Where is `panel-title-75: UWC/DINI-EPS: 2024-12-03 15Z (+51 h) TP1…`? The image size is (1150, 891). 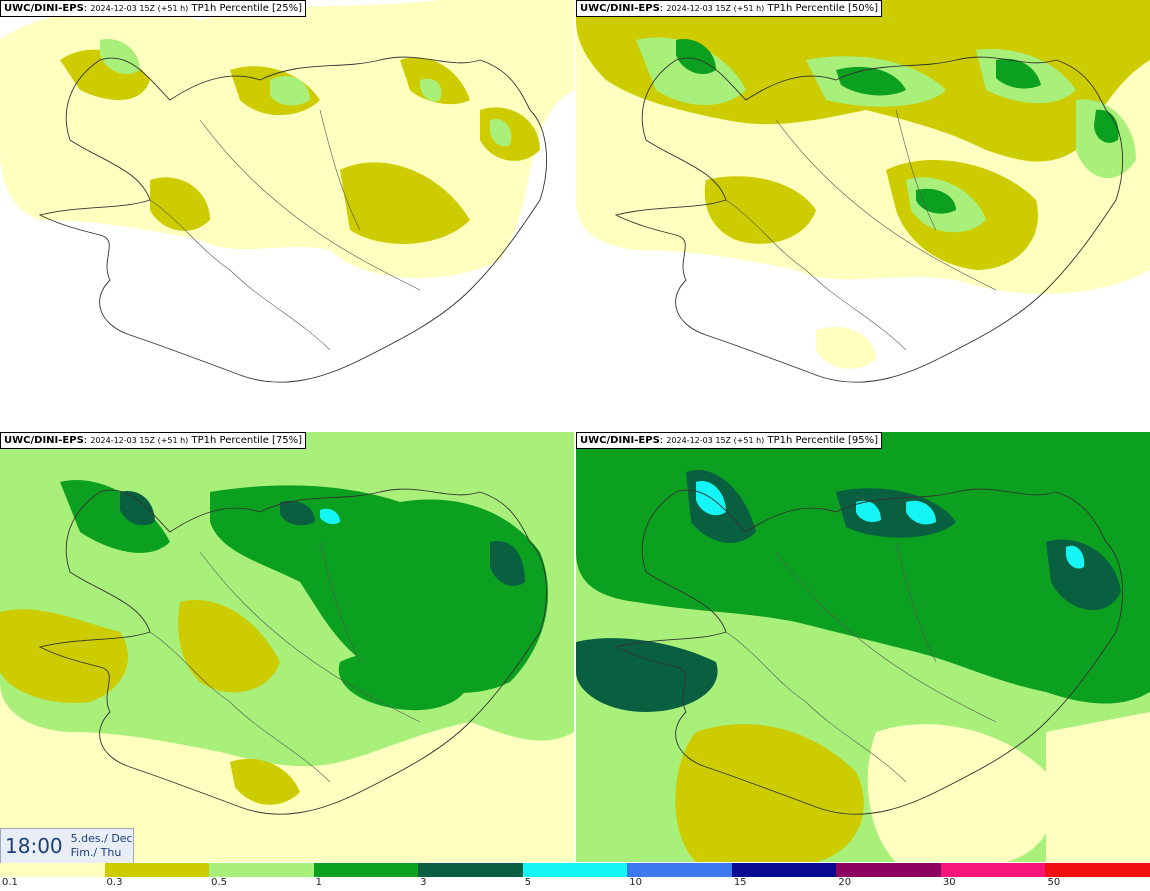 panel-title-75: UWC/DINI-EPS: 2024-12-03 15Z (+51 h) TP1… is located at coordinates (153, 440).